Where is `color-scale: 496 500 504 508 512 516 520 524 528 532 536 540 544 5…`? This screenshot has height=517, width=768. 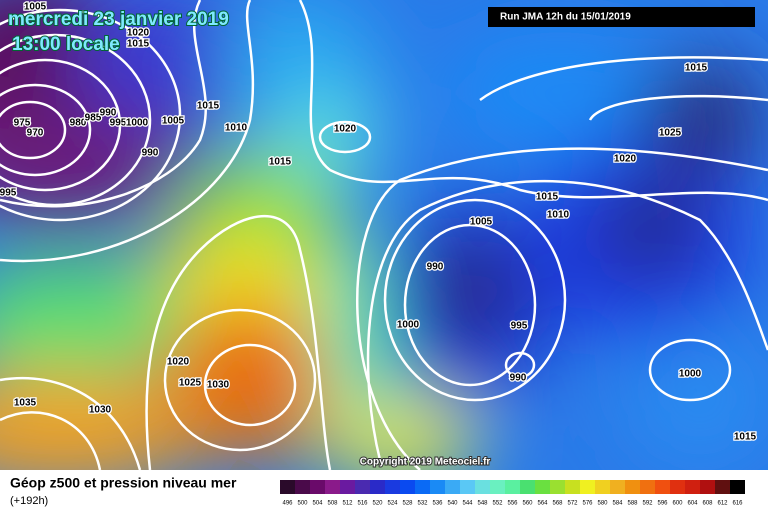
color-scale: 496 500 504 508 512 516 520 524 528 532 536 540 544 5… is located at coordinates (512, 493).